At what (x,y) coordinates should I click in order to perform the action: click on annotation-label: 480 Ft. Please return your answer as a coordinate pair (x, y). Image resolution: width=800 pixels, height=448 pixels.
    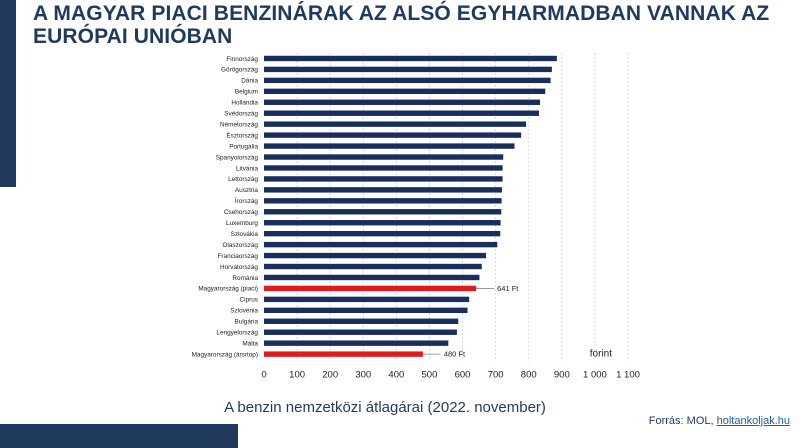
    Looking at the image, I should click on (455, 354).